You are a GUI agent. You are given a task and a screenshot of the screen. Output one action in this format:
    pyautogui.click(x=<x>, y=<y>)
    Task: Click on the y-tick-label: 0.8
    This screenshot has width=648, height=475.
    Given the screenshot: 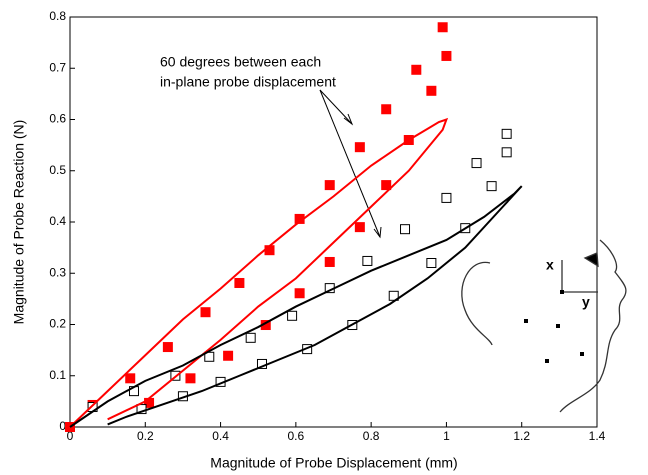 What is the action you would take?
    pyautogui.click(x=57, y=16)
    